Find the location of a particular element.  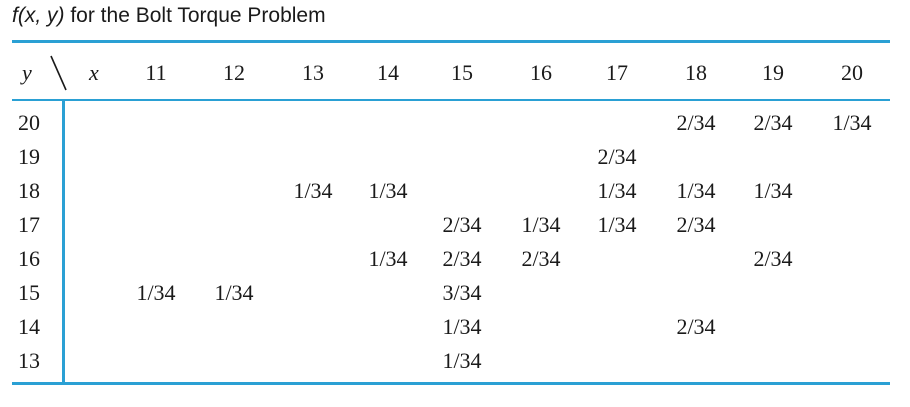

y-axis-header: y is located at coordinates (27, 72).